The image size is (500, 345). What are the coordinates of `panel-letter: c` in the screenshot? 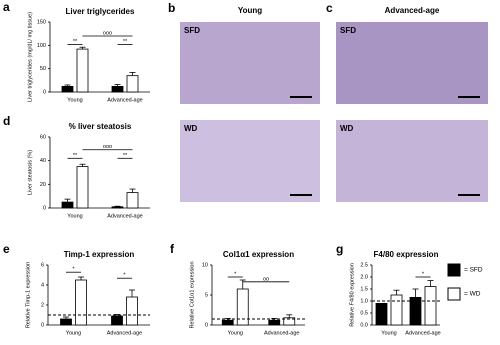 It's located at (329, 8).